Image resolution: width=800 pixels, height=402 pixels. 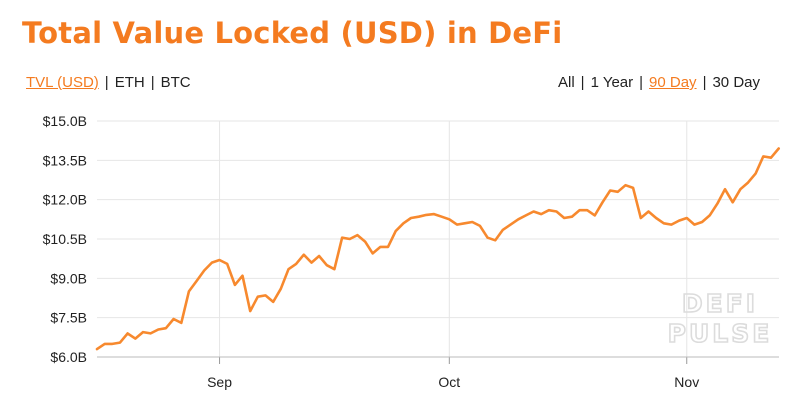 What do you see at coordinates (62, 82) in the screenshot?
I see `toggle-tvl-usd: TVL (USD)` at bounding box center [62, 82].